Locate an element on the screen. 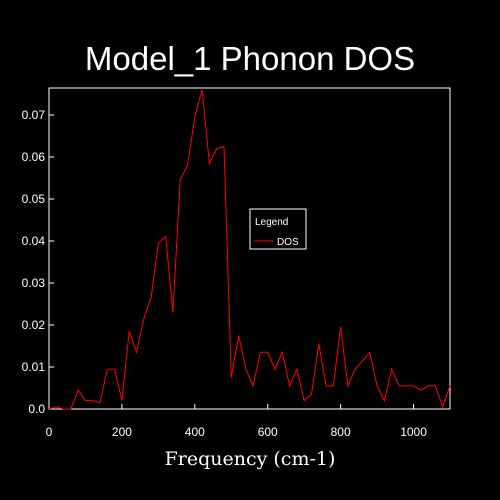  x-tick-label: 1000 is located at coordinates (413, 432).